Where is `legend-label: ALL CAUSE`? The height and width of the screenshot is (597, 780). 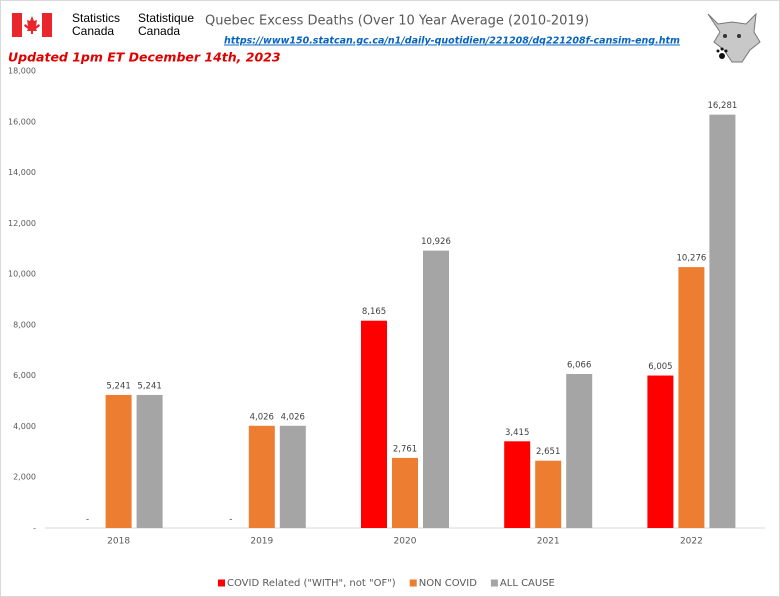
legend-label: ALL CAUSE is located at coordinates (527, 583).